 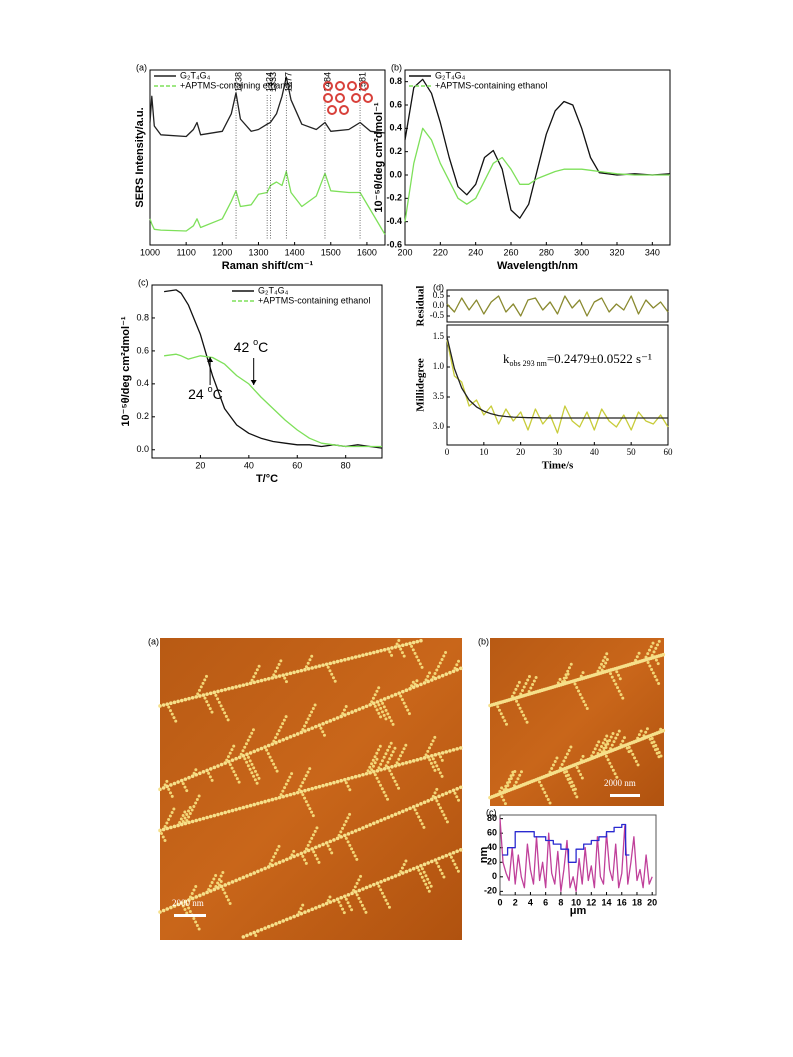 I want to click on legend-label: +APTMS-containing ethanol, so click(x=314, y=300).